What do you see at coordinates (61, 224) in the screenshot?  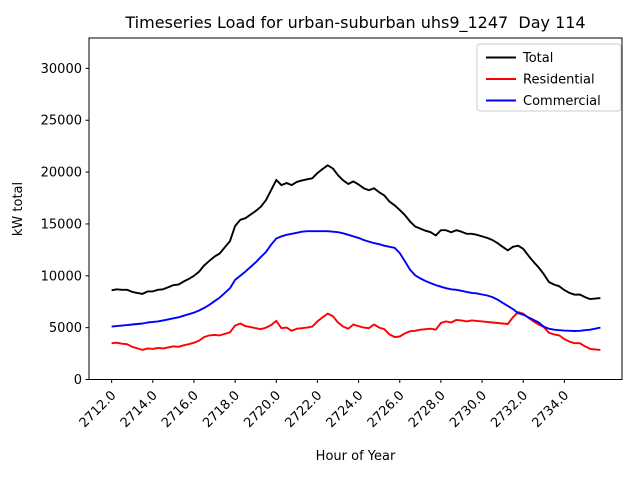 I see `y-tick-label: 15000` at bounding box center [61, 224].